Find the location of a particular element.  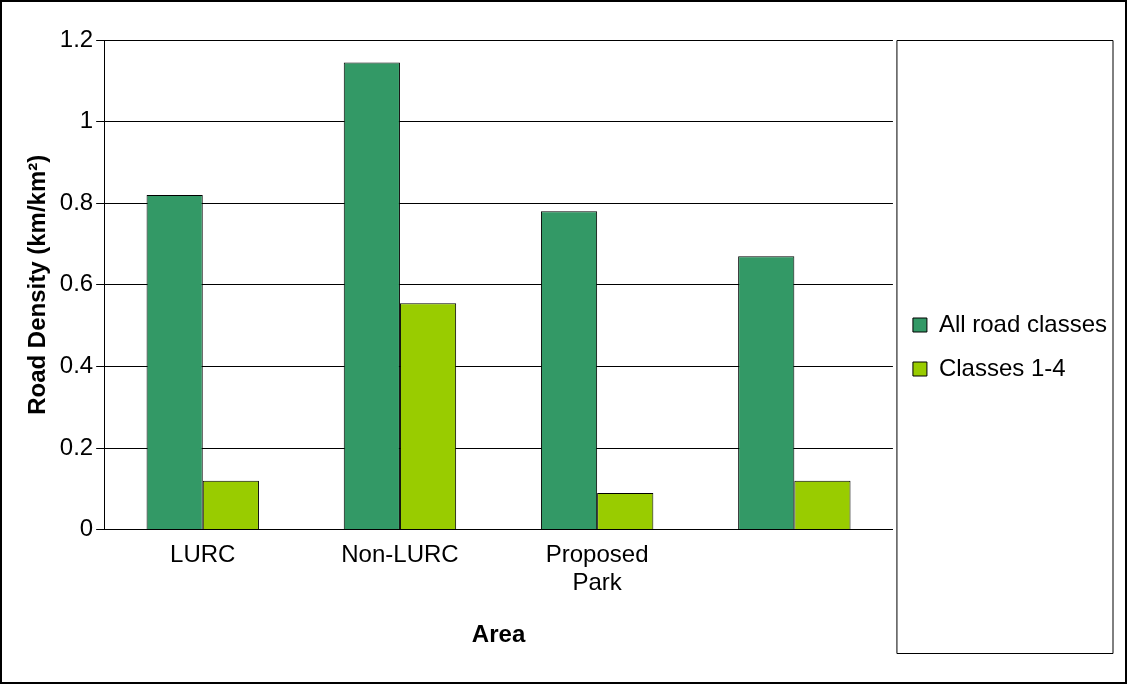

x-axis-title: Area is located at coordinates (498, 634).